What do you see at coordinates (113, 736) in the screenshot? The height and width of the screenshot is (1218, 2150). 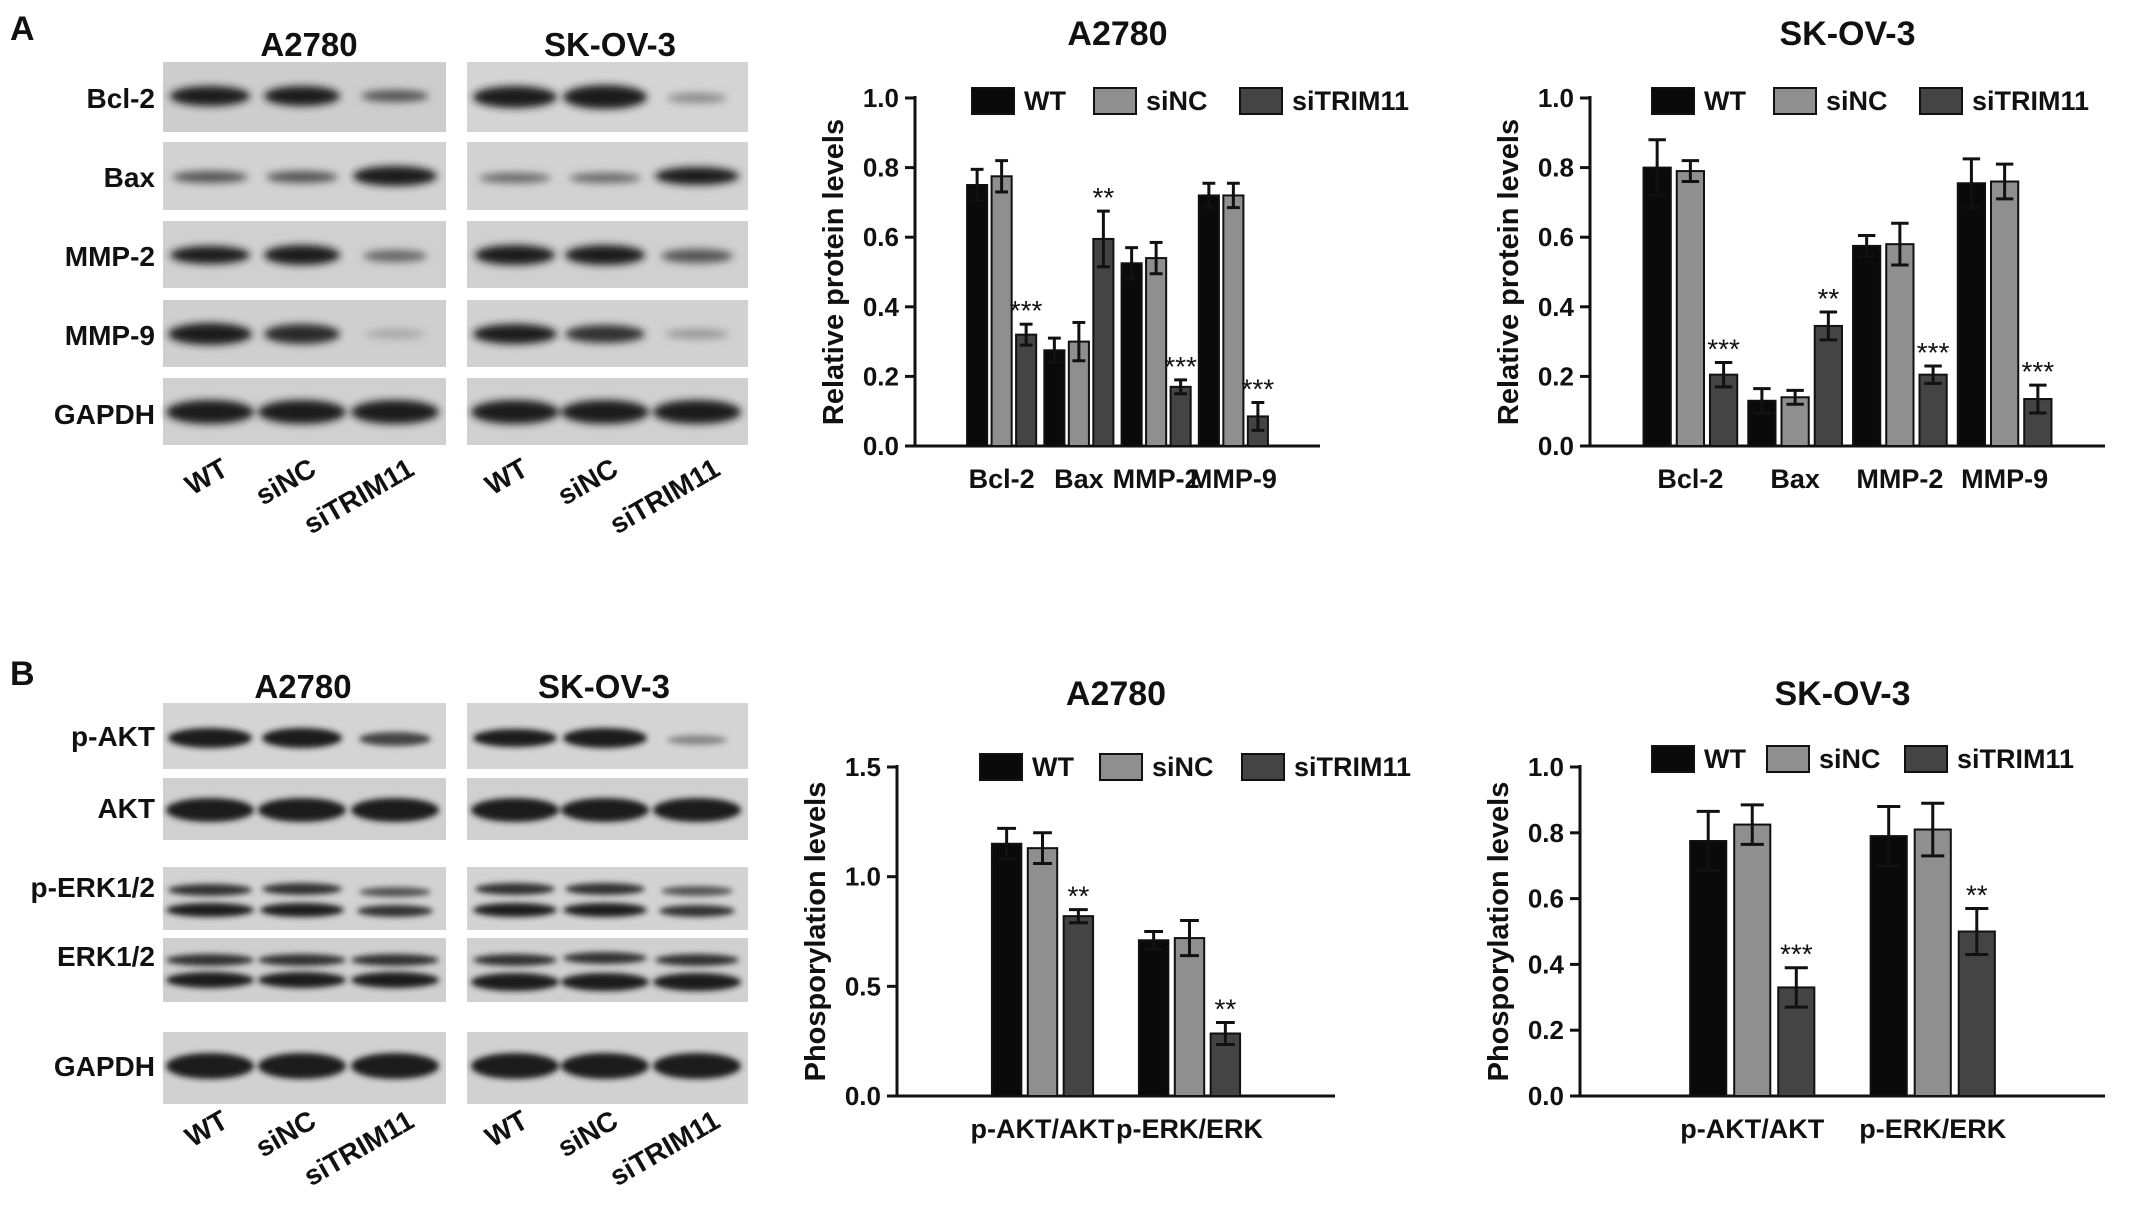 I see `blot-b-row-label: p-AKT` at bounding box center [113, 736].